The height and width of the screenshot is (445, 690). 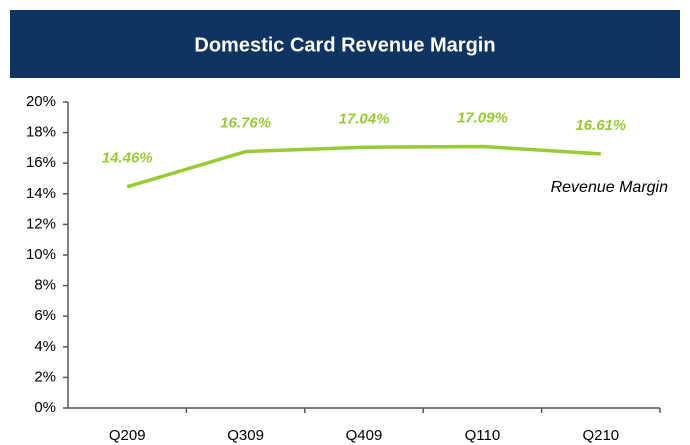 I want to click on title-banner, so click(x=345, y=44).